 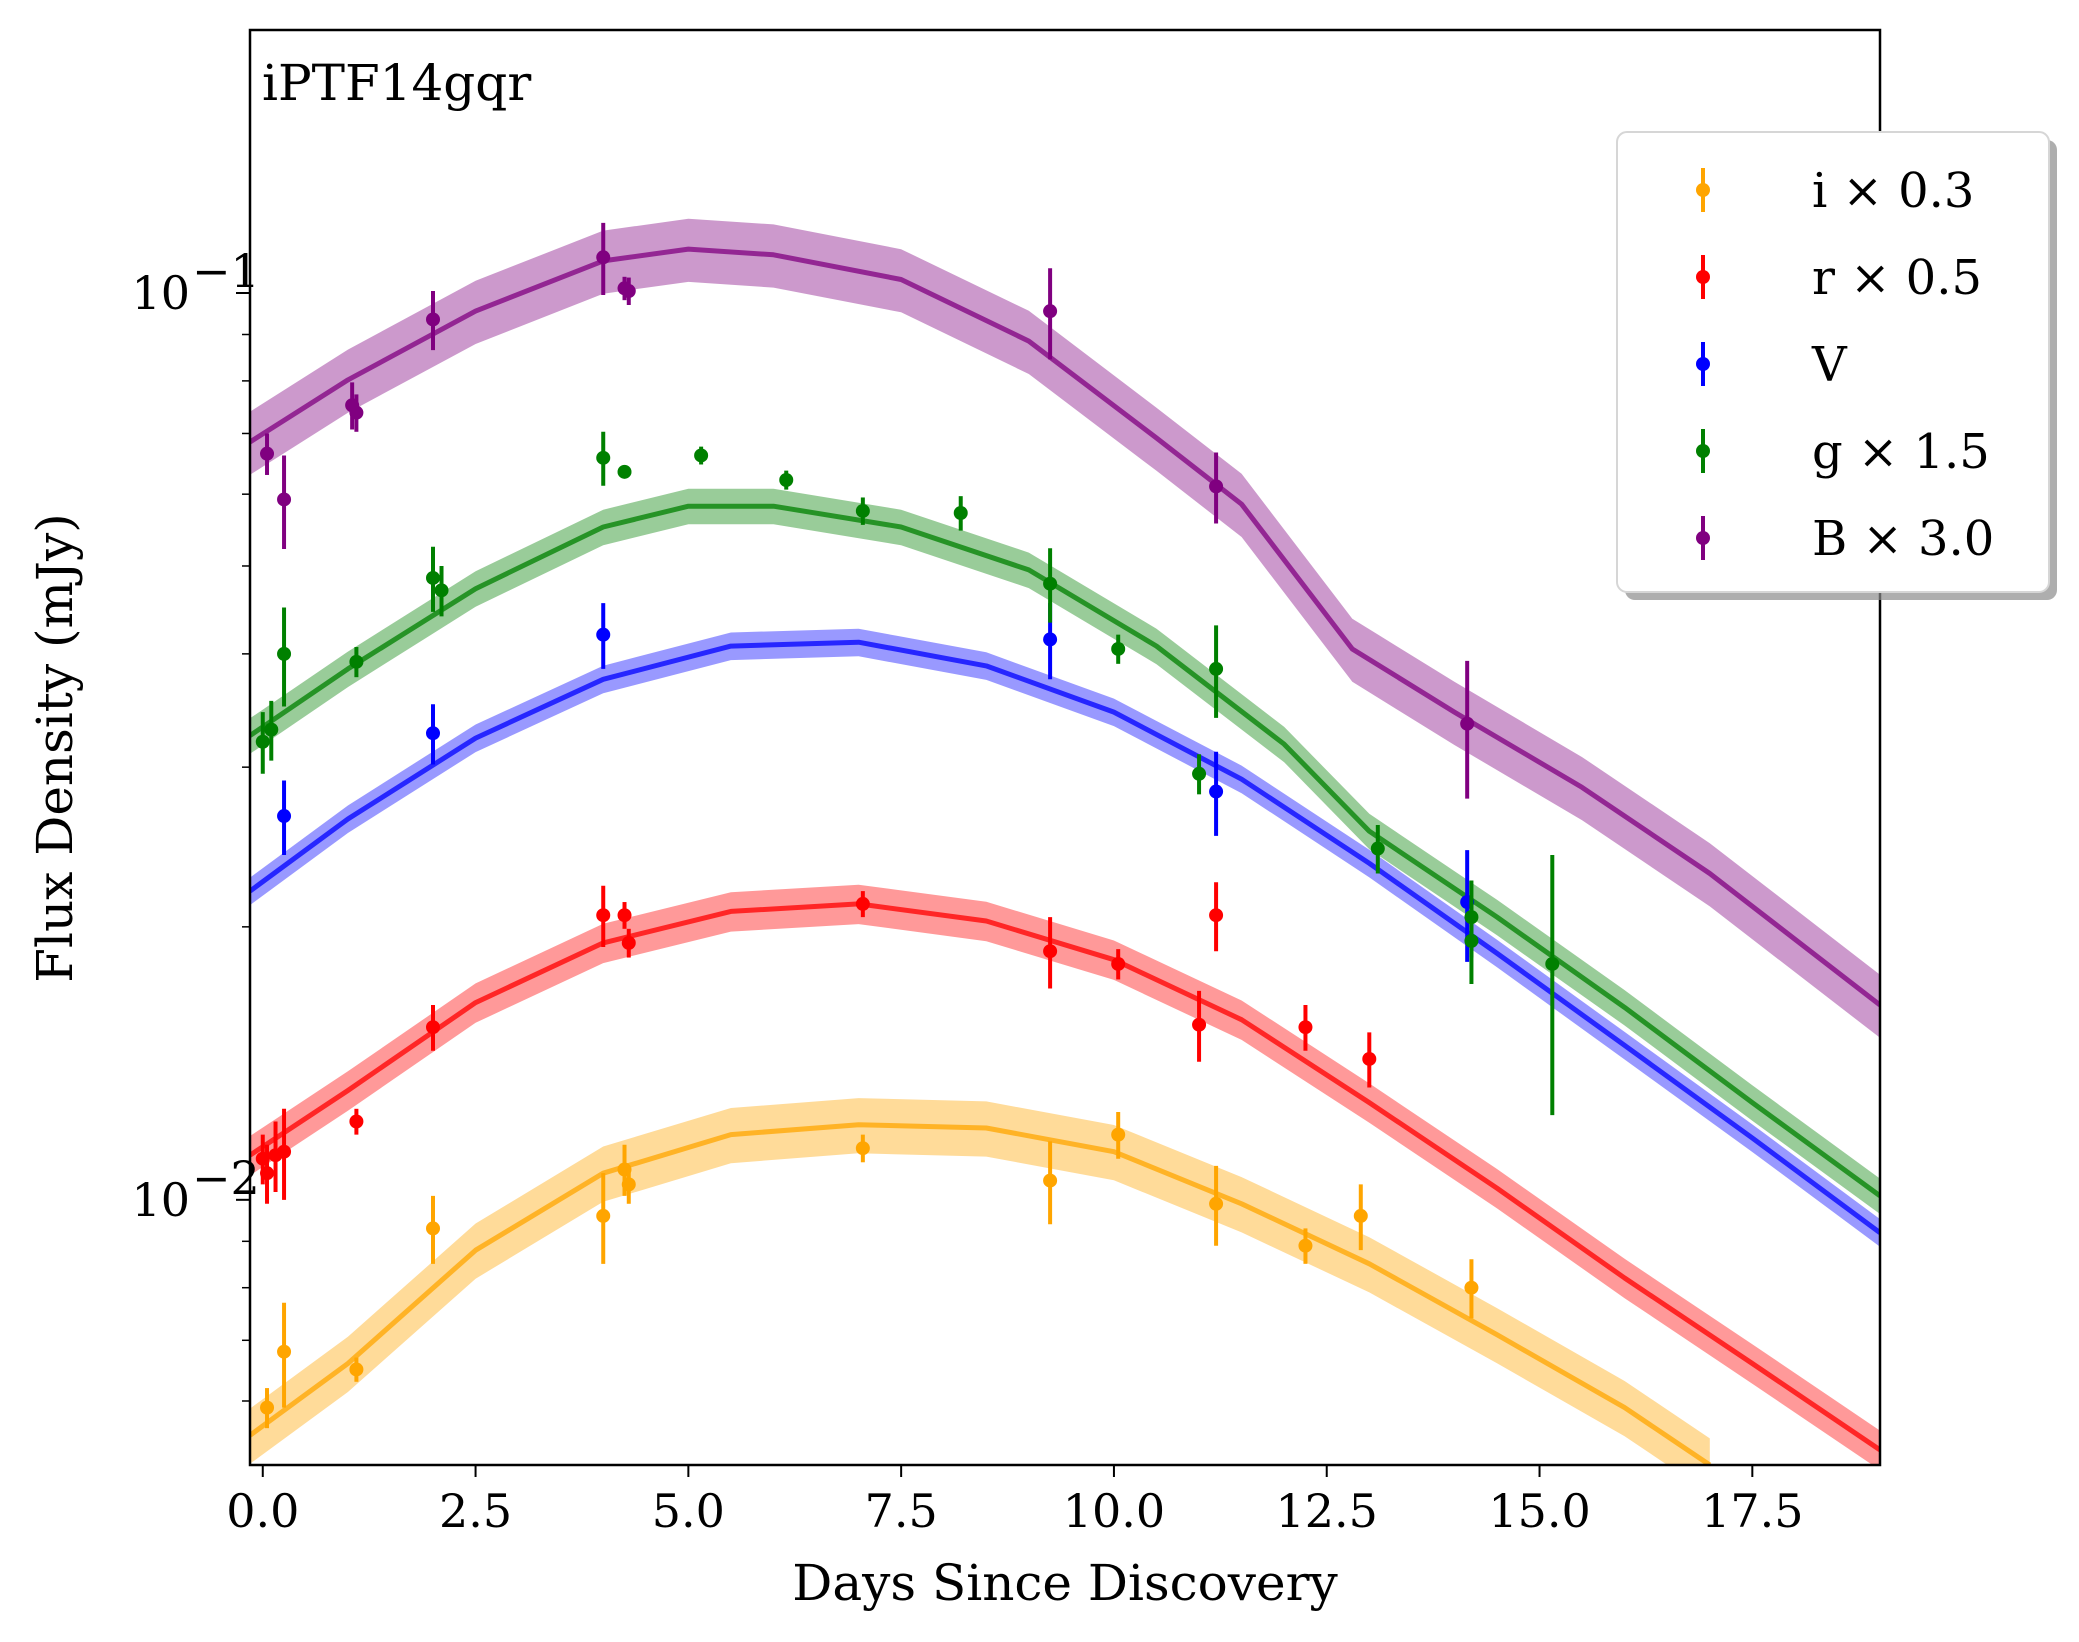 What do you see at coordinates (1901, 452) in the screenshot?
I see `legend-label: g × 1.5` at bounding box center [1901, 452].